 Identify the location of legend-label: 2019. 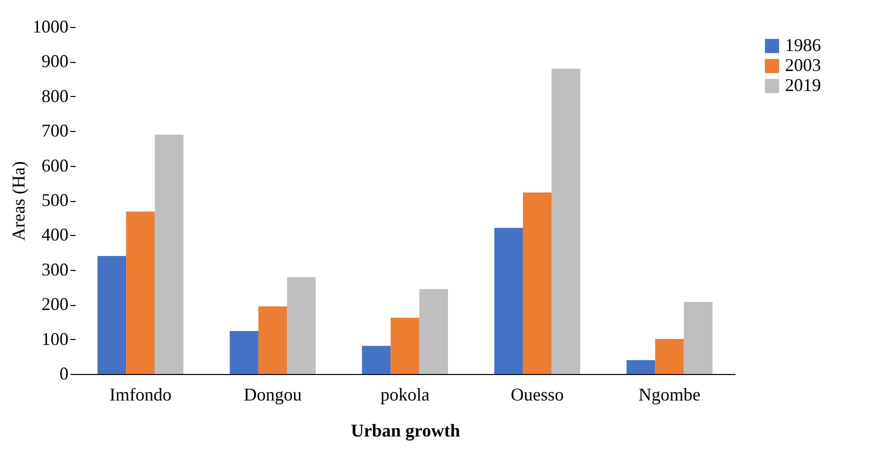
(803, 85).